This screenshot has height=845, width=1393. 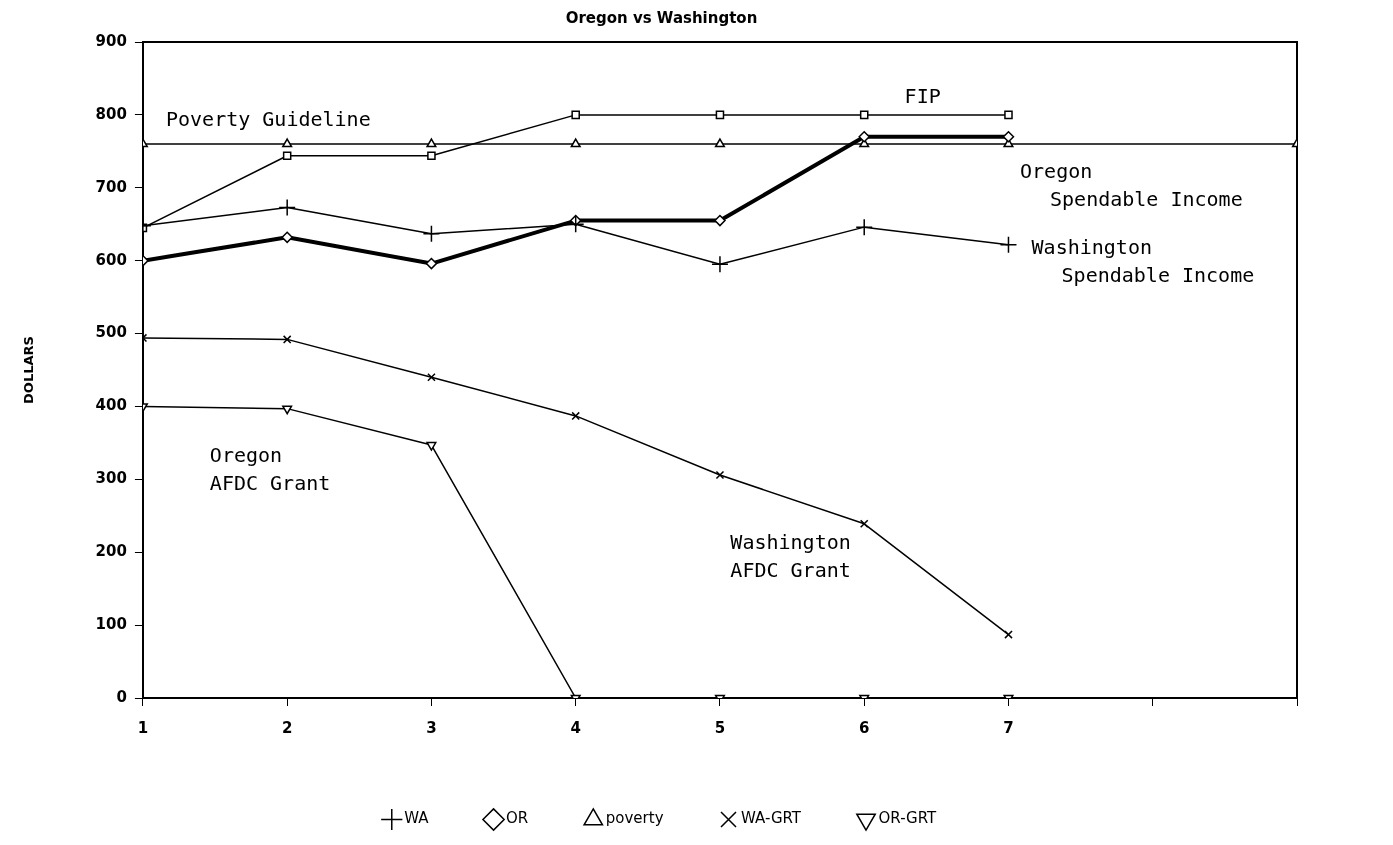 I want to click on legend-label: OR-GRT, so click(x=908, y=818).